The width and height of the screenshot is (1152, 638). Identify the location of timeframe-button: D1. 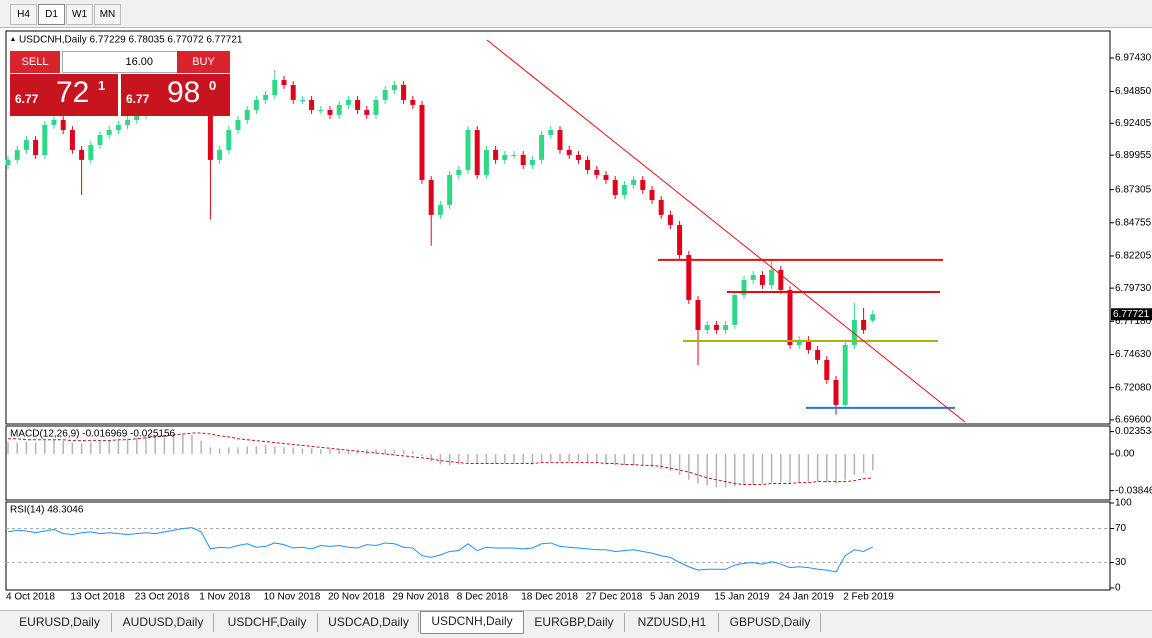
(51, 14).